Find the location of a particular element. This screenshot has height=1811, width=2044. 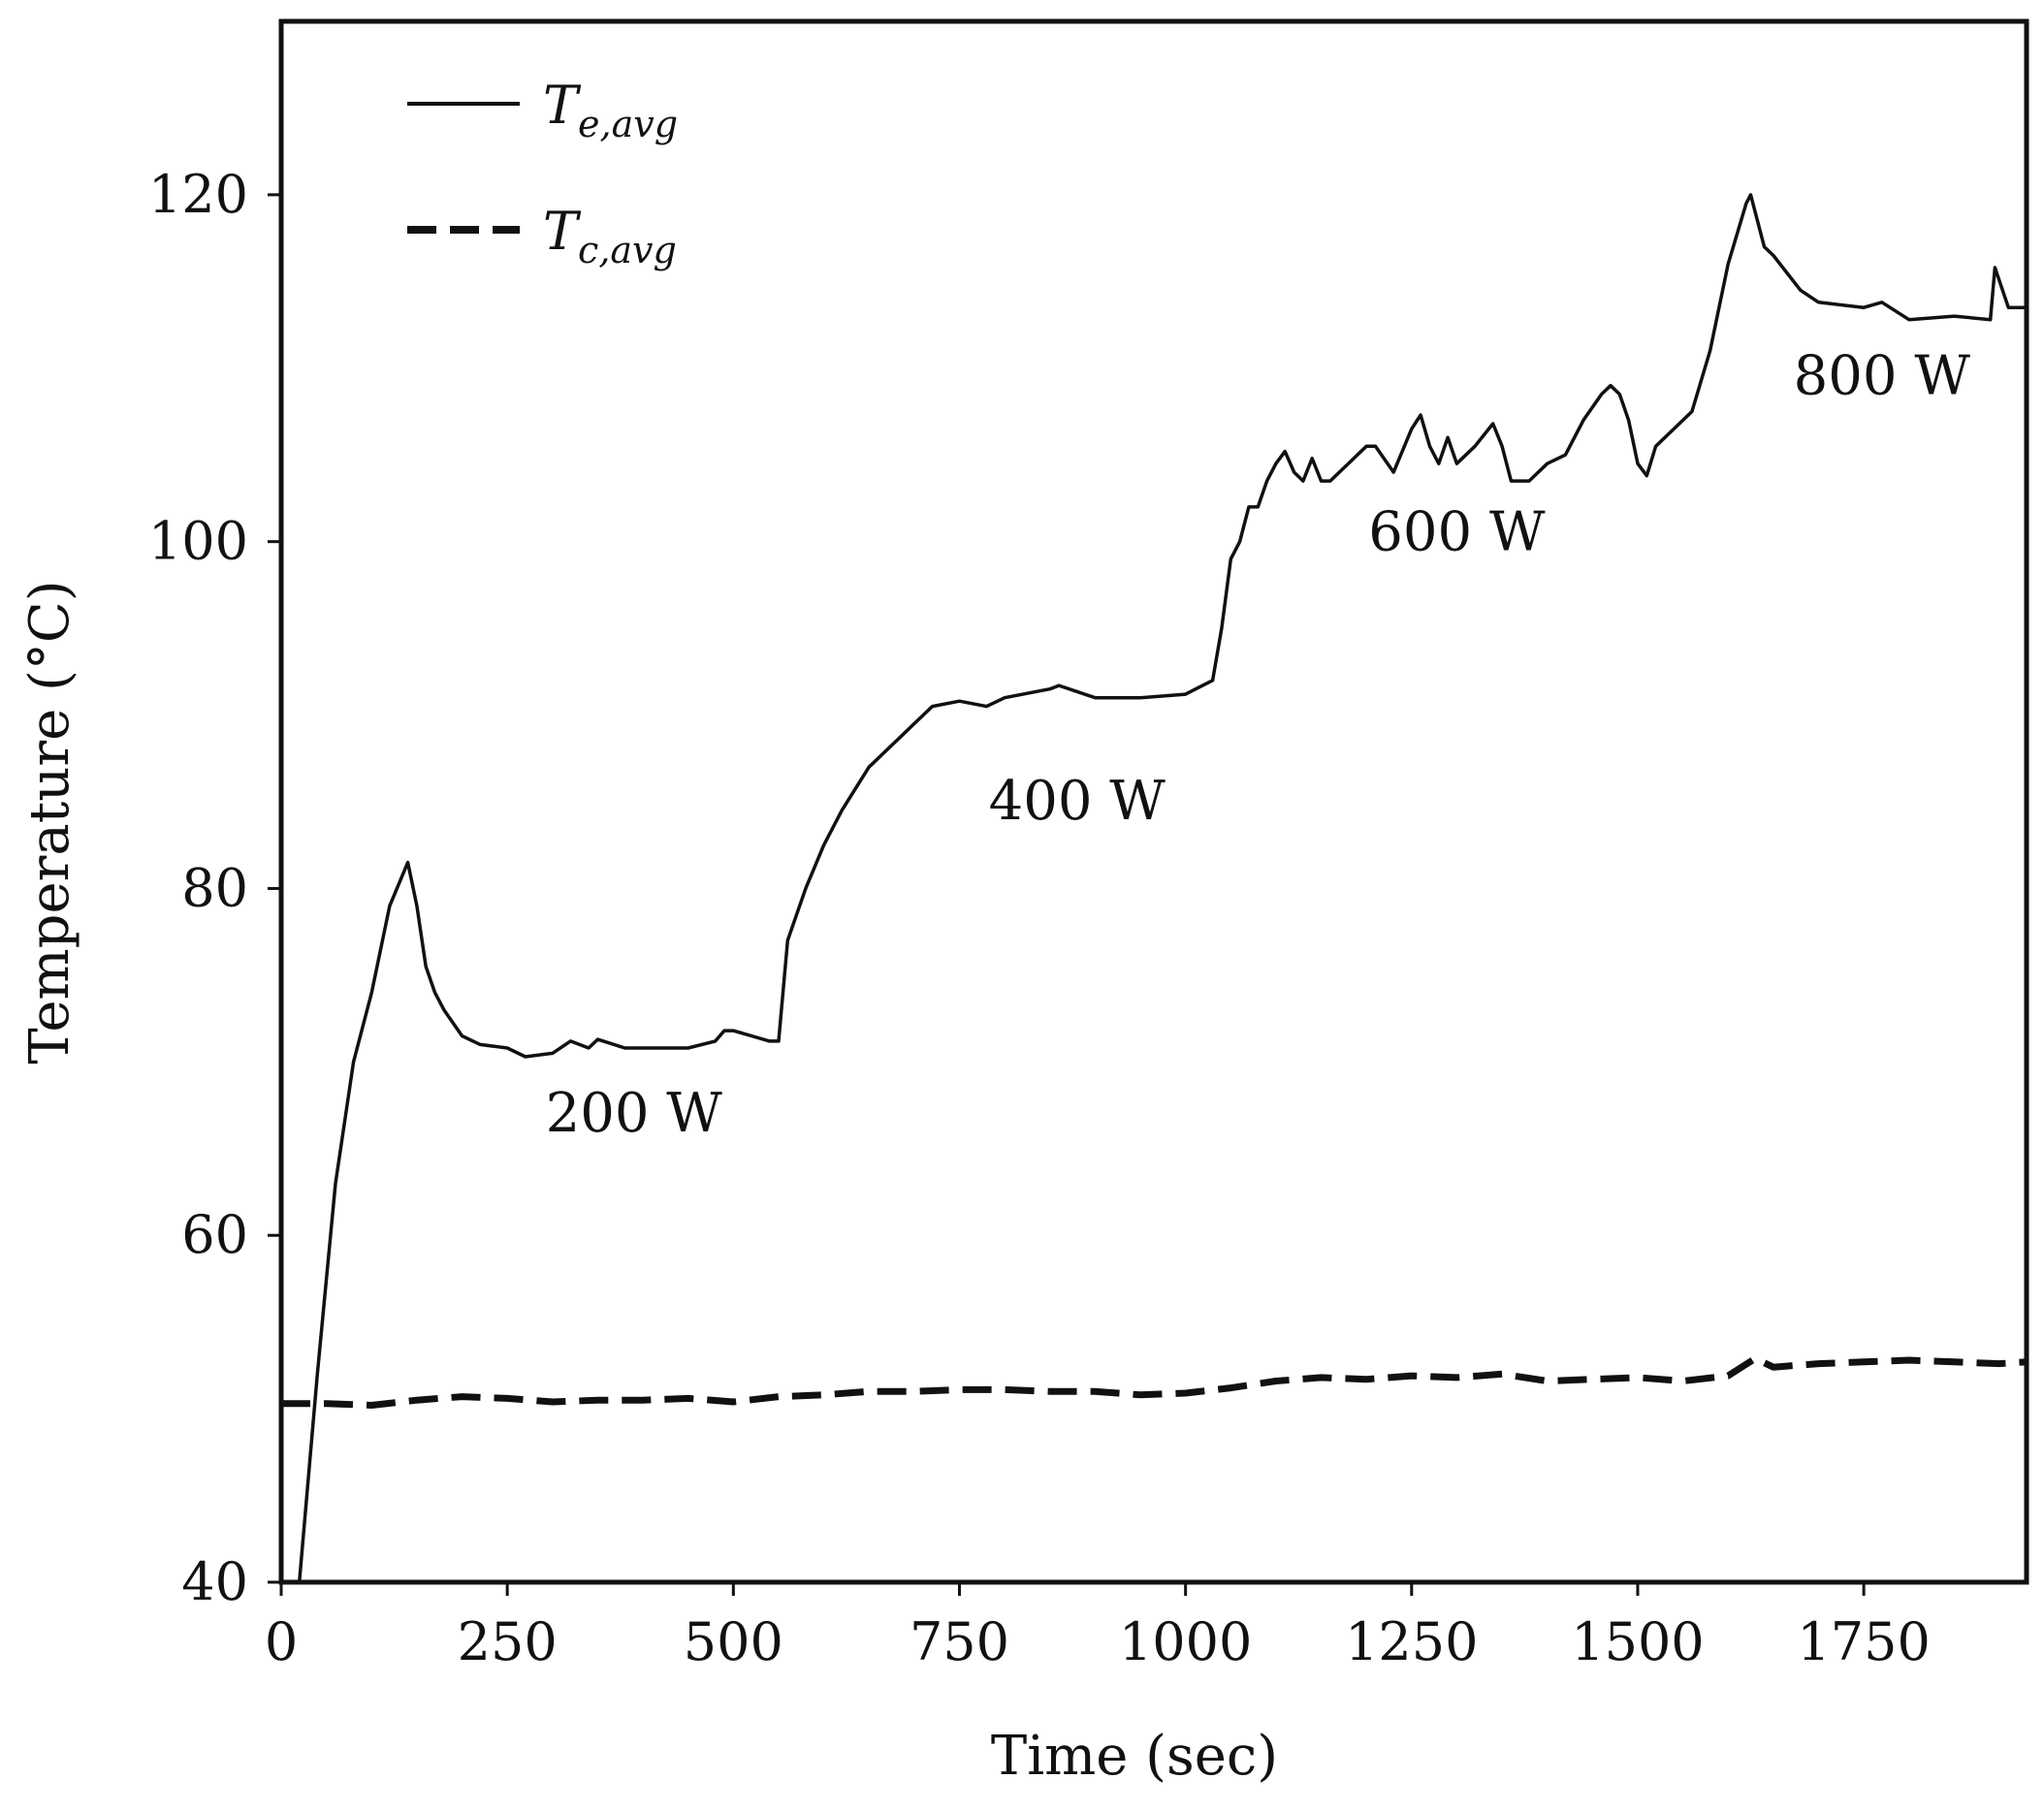

power-annotation: 200 W is located at coordinates (634, 1113).